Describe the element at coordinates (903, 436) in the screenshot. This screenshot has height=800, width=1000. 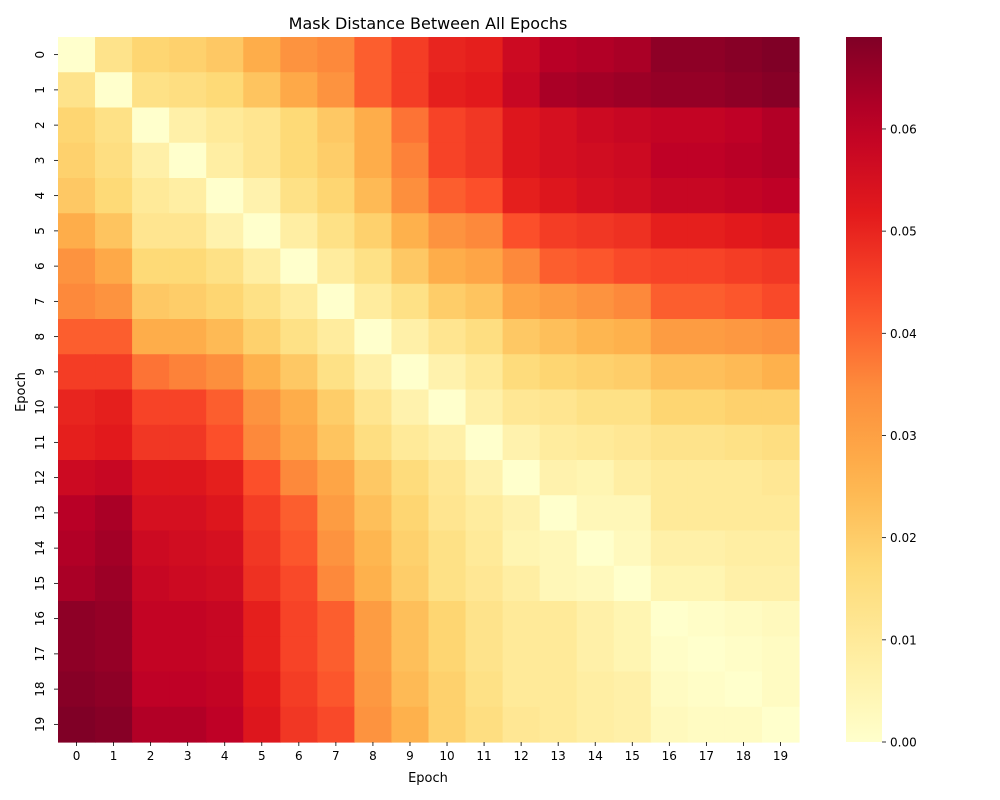
I see `colorbar-tick-label: 0.03` at that location.